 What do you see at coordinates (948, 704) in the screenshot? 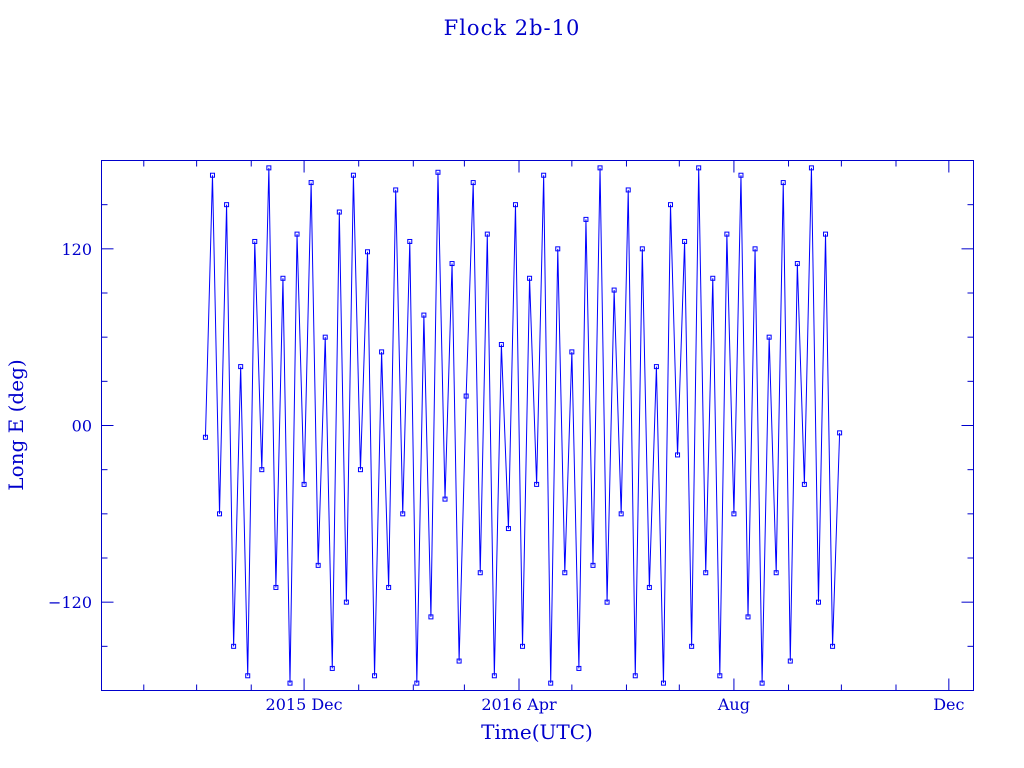
I see `x-tick-label: Dec` at bounding box center [948, 704].